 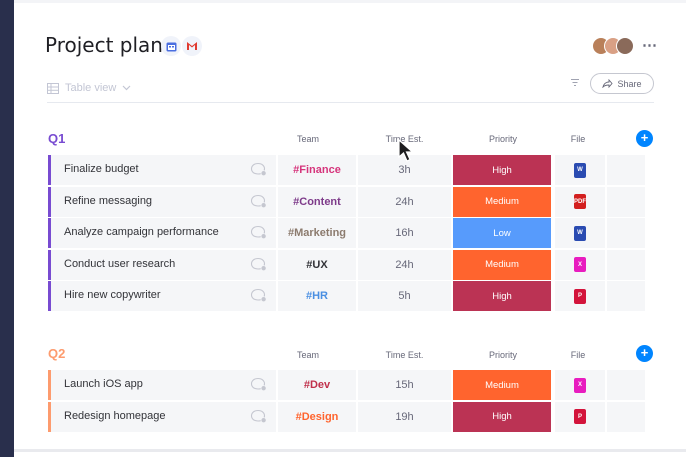 I want to click on team-cell: #Content, so click(x=317, y=201).